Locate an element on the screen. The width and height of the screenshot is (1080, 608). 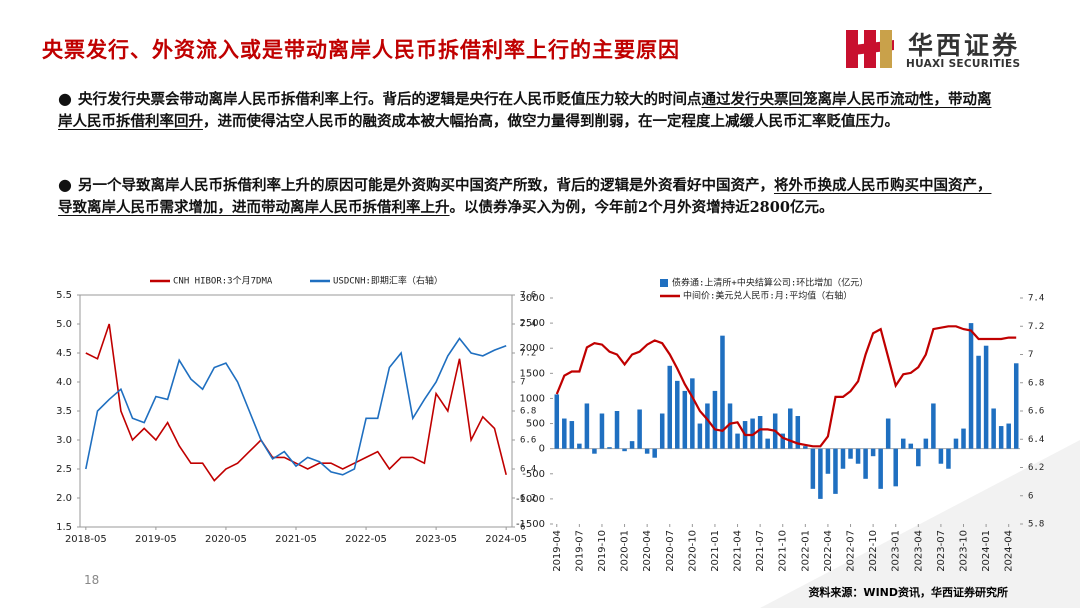
x-tick-label: 2024-04 is located at coordinates (1009, 551).